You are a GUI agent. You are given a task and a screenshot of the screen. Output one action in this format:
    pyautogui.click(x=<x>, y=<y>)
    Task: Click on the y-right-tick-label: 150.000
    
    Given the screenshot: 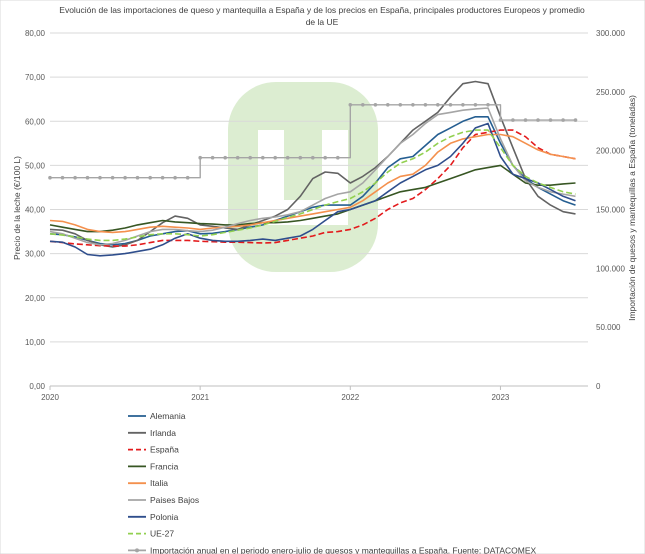 What is the action you would take?
    pyautogui.click(x=610, y=210)
    